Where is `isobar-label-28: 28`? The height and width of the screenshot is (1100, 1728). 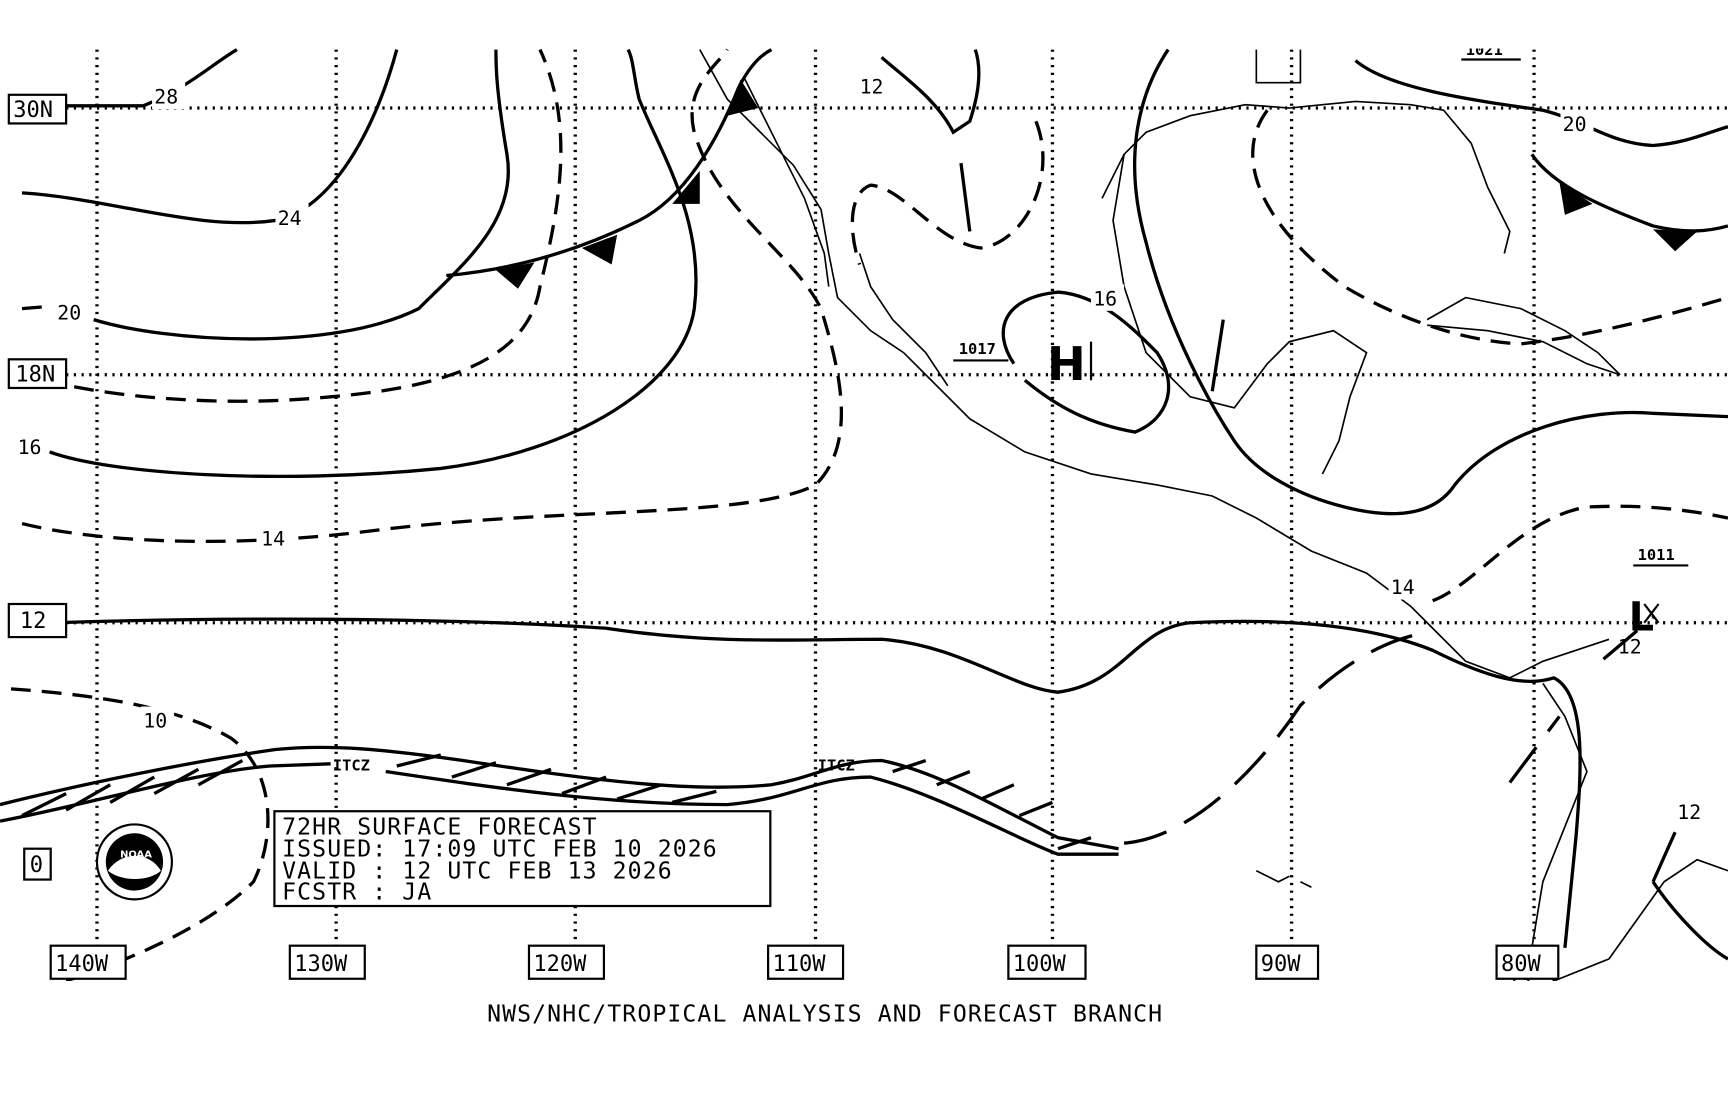
isobar-label-28: 28 is located at coordinates (166, 97).